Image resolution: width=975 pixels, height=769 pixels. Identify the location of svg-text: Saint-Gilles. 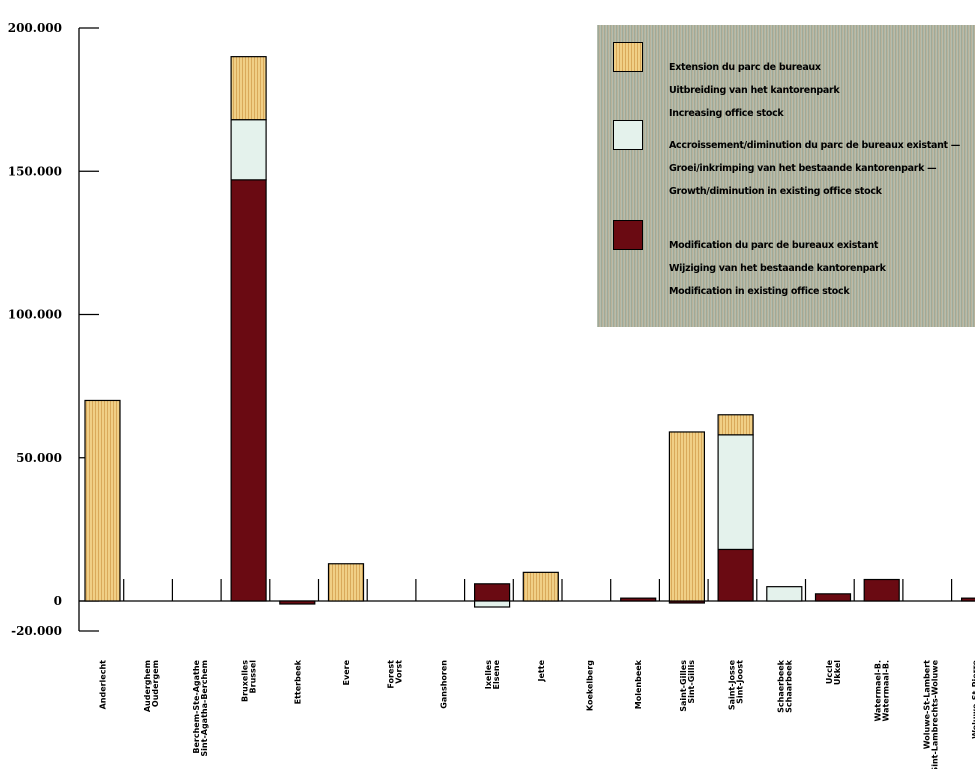
(683, 686).